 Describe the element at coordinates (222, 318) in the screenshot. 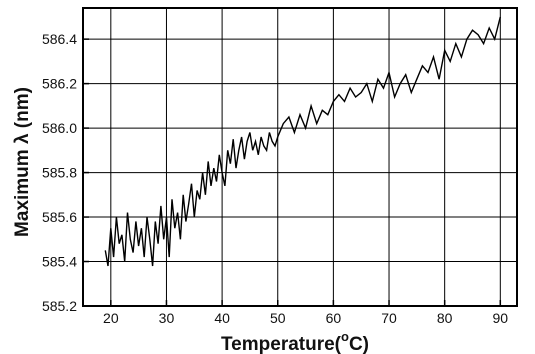

I see `x-tick-label: 40` at that location.